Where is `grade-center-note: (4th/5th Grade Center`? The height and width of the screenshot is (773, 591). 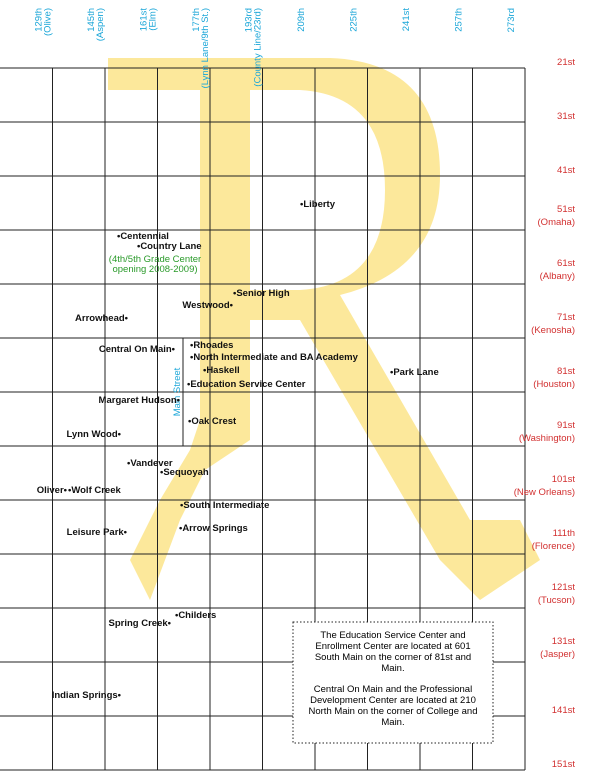 grade-center-note: (4th/5th Grade Center is located at coordinates (155, 259).